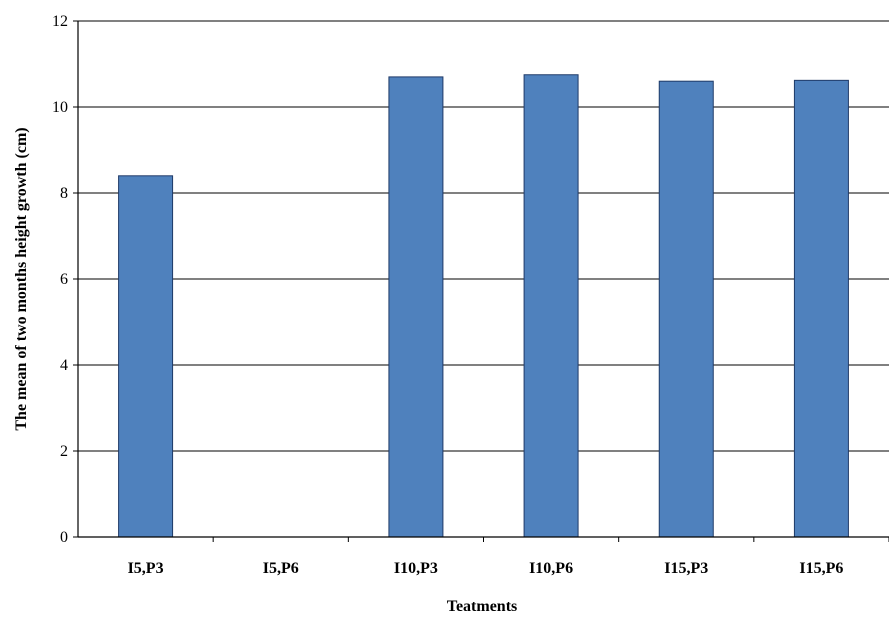  Describe the element at coordinates (60, 107) in the screenshot. I see `y-tick-label: 10` at that location.